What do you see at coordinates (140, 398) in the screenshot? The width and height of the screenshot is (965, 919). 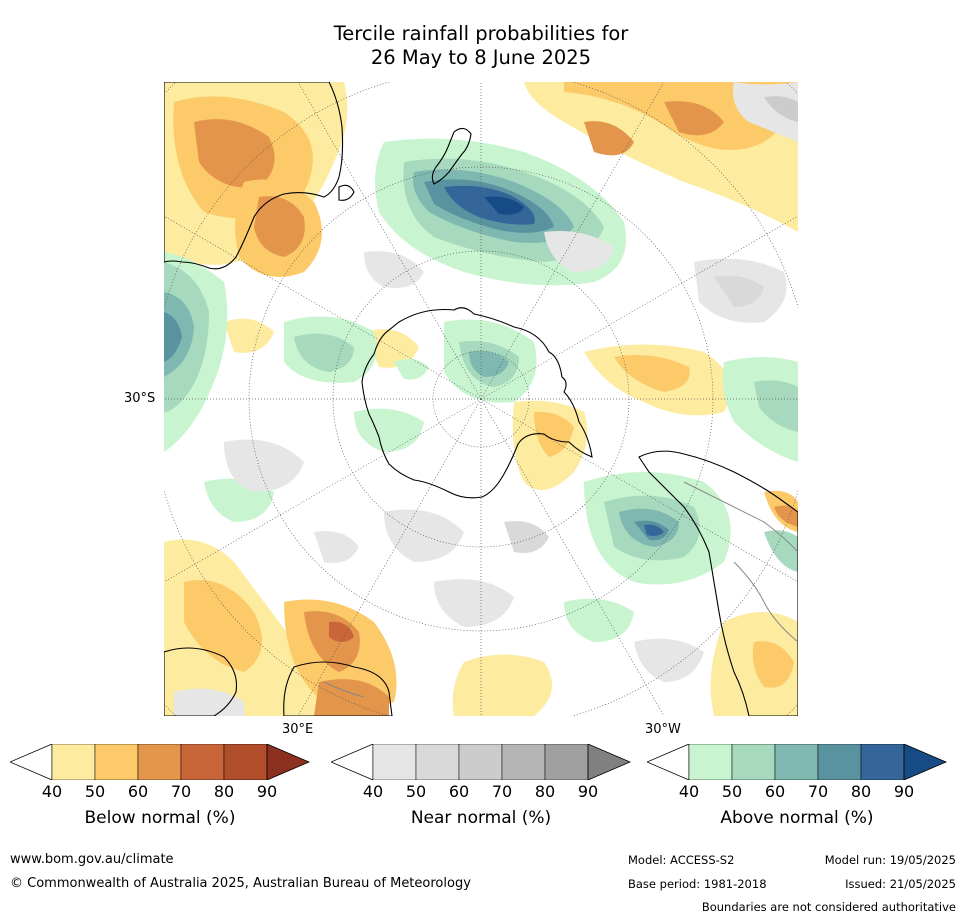 I see `latitude-label: 30°S` at bounding box center [140, 398].